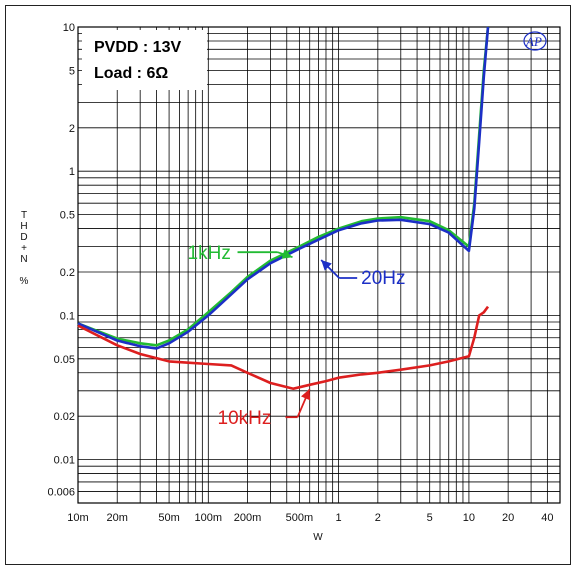 The width and height of the screenshot is (577, 571). Describe the element at coordinates (61, 260) in the screenshot. I see `y-tick-labels: 10 5 2 1 0.5 0.2 0.1 0.05 0.02 0.01 0.006` at that location.